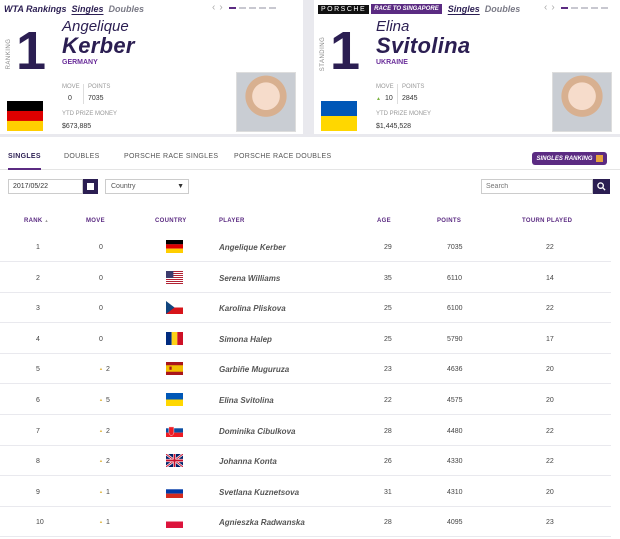 This screenshot has width=620, height=539. Describe the element at coordinates (36, 221) in the screenshot. I see `header-rank: RANK ▲` at that location.